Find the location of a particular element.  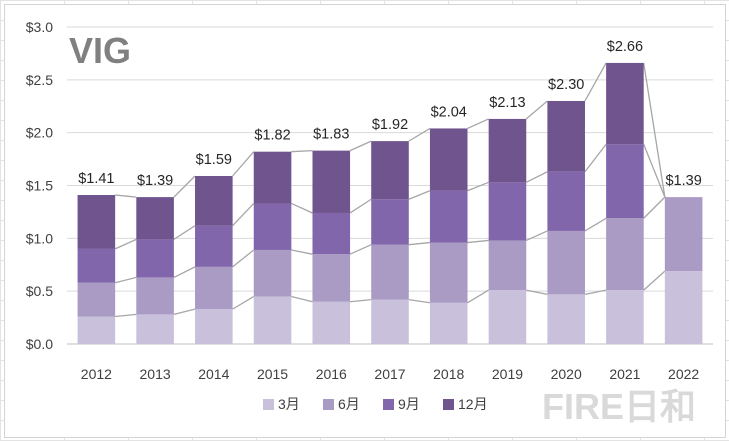

total-data-label: $1.83 is located at coordinates (331, 135).